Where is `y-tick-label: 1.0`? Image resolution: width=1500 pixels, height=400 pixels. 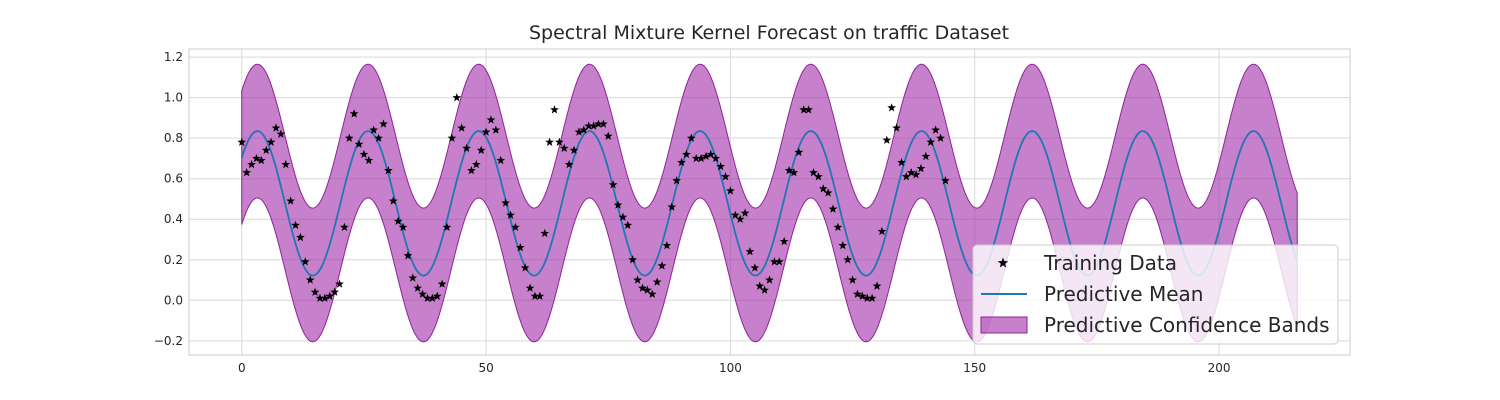
y-tick-label: 1.0 is located at coordinates (173, 98).